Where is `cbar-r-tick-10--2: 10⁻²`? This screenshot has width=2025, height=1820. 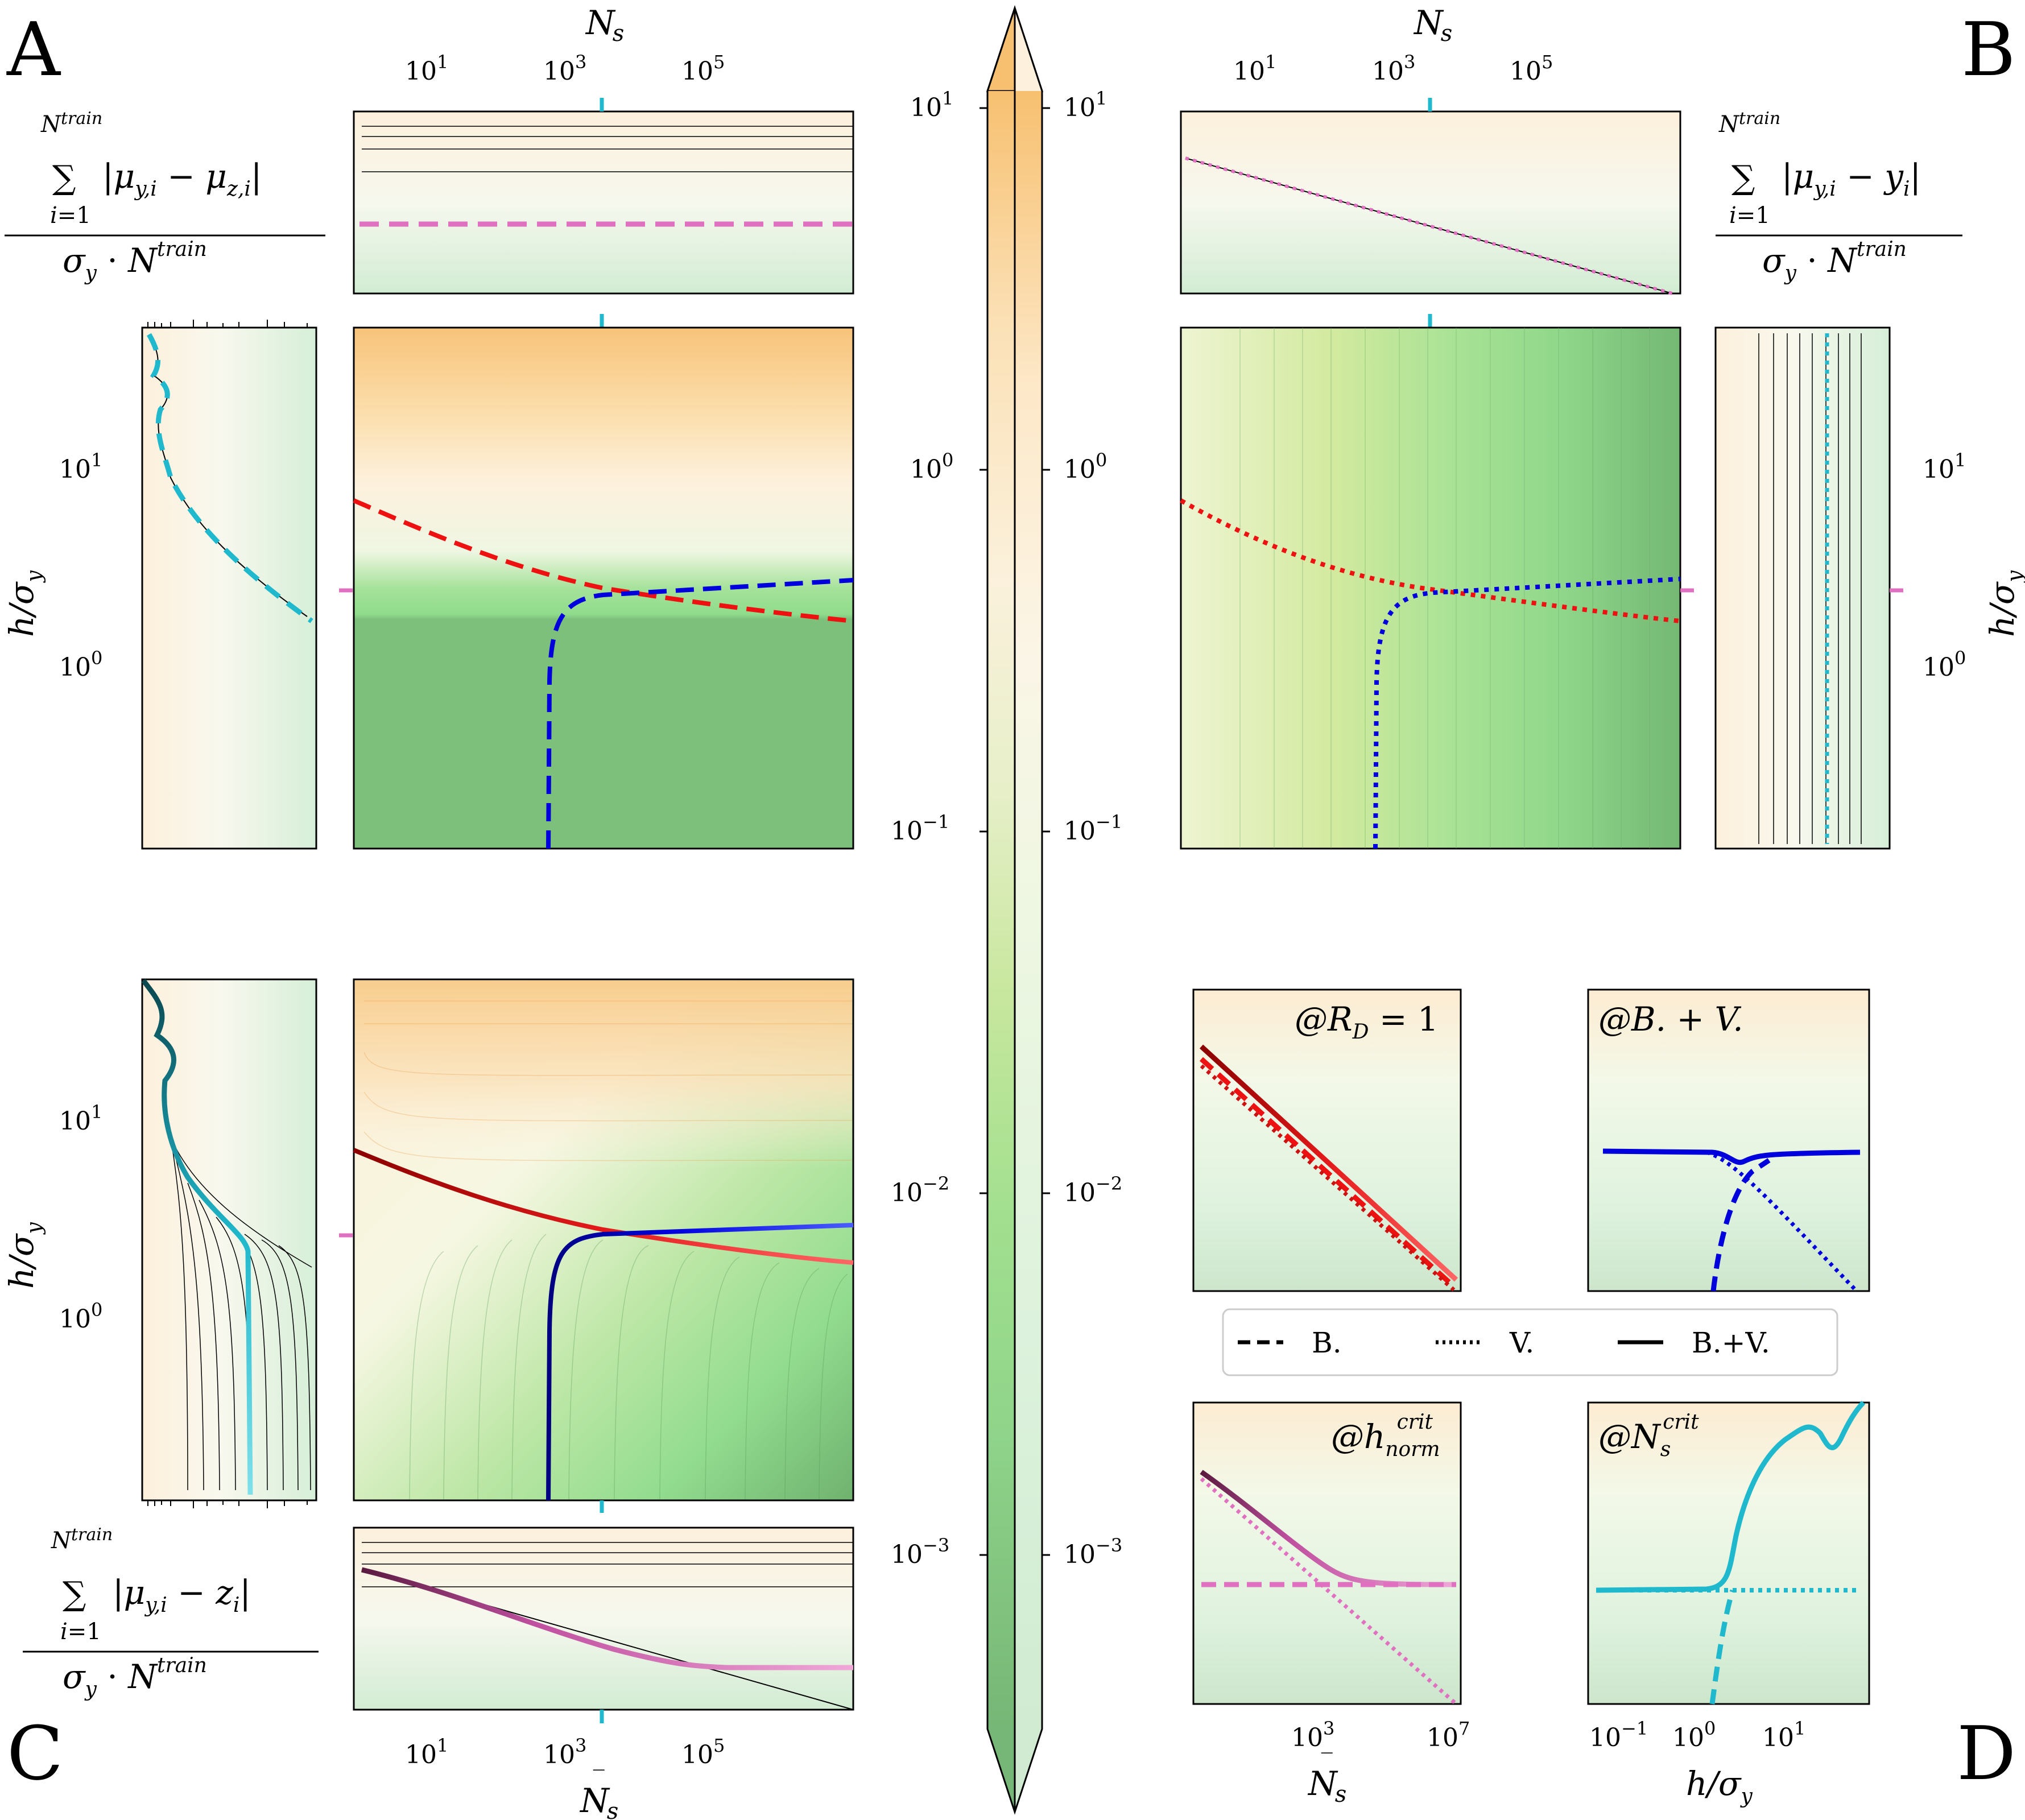
cbar-r-tick-10--2: 10⁻² is located at coordinates (1093, 1190).